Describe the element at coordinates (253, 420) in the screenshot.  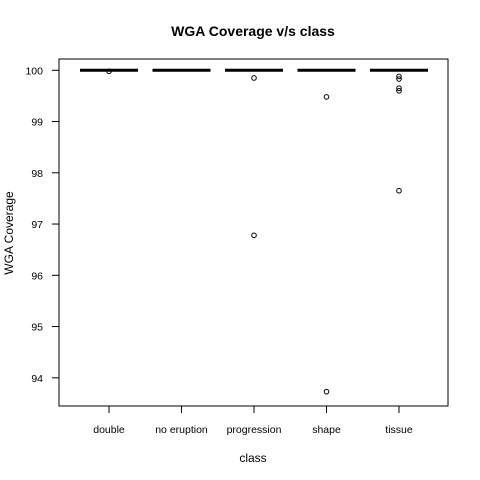
I see `x-axis: double no eruption progression shape tissue` at that location.